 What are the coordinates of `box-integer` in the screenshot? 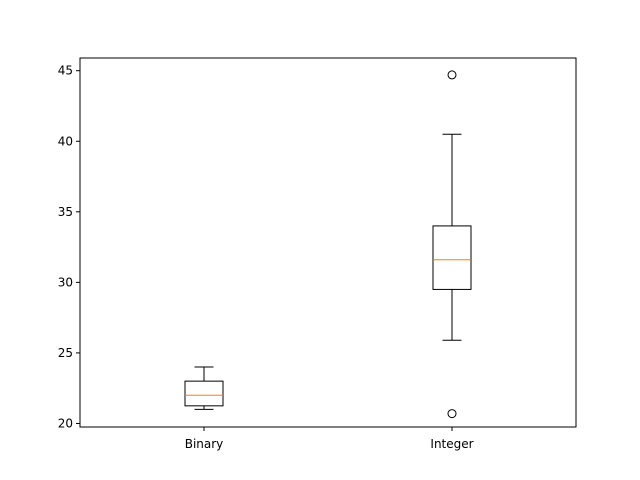 It's located at (452, 244).